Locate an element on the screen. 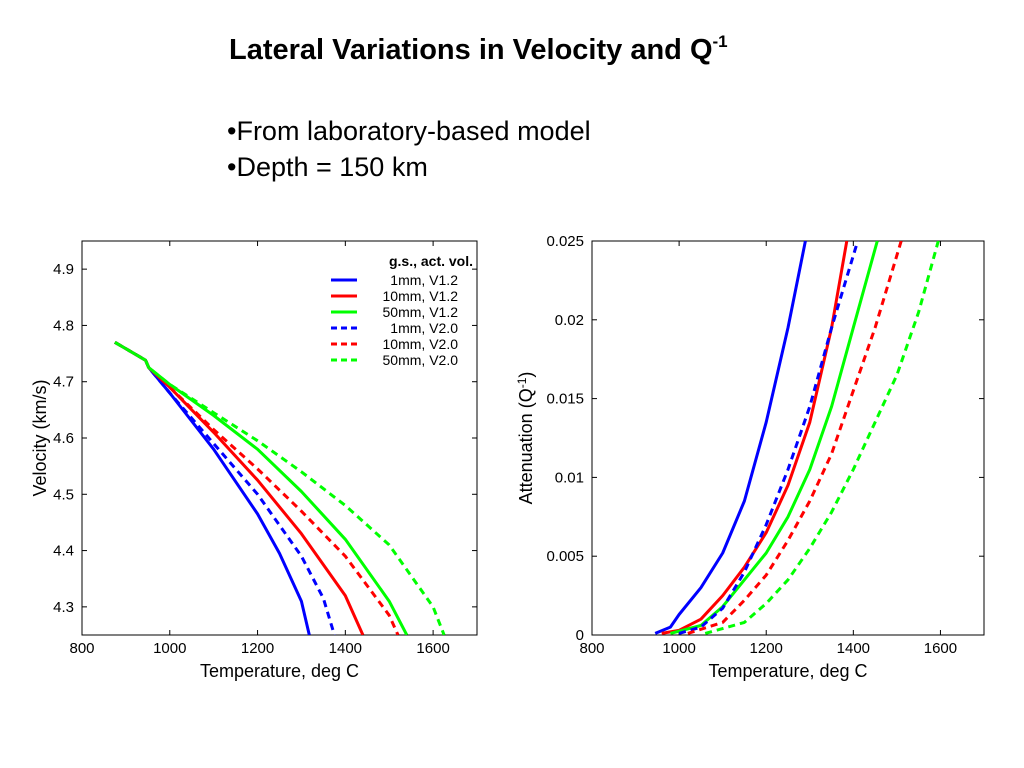 The width and height of the screenshot is (1024, 768). y-tick-label: 0 is located at coordinates (580, 635).